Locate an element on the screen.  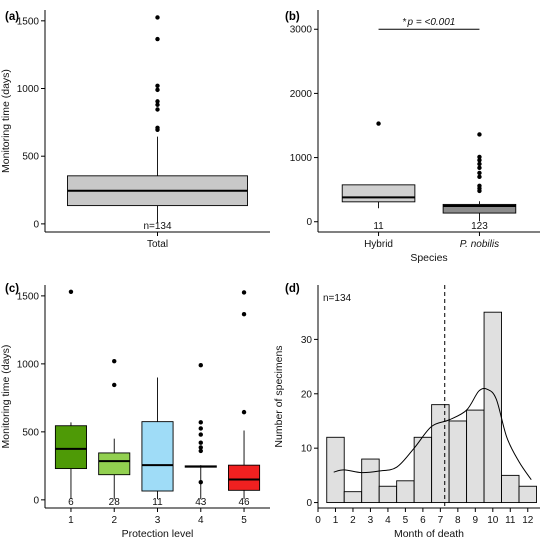
box-4: 43 is located at coordinates (200, 435).